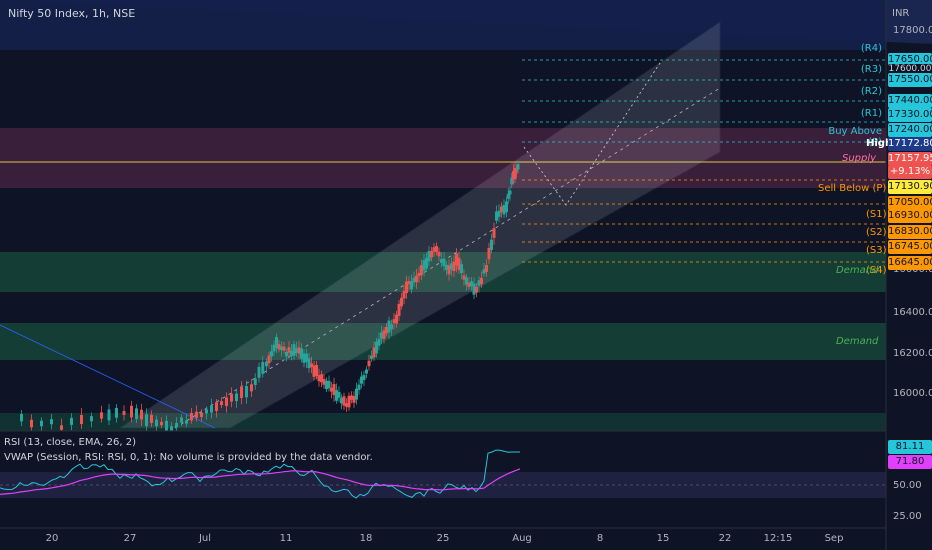 This screenshot has height=550, width=932. I want to click on time-tick: Sep, so click(834, 538).